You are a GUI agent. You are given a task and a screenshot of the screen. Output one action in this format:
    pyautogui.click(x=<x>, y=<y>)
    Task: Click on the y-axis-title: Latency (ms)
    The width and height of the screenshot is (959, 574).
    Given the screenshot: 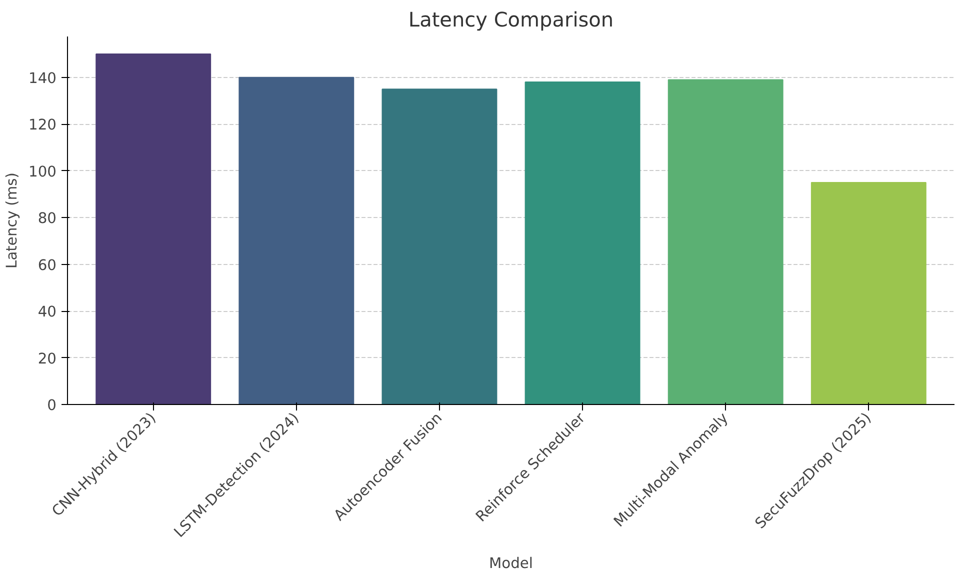 What is the action you would take?
    pyautogui.click(x=12, y=220)
    